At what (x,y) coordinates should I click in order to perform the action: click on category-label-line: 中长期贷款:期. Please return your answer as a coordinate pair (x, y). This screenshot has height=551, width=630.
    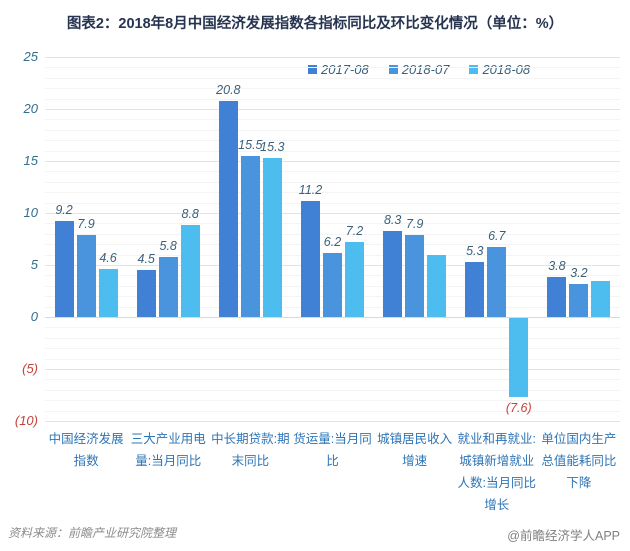
    Looking at the image, I should click on (250, 439).